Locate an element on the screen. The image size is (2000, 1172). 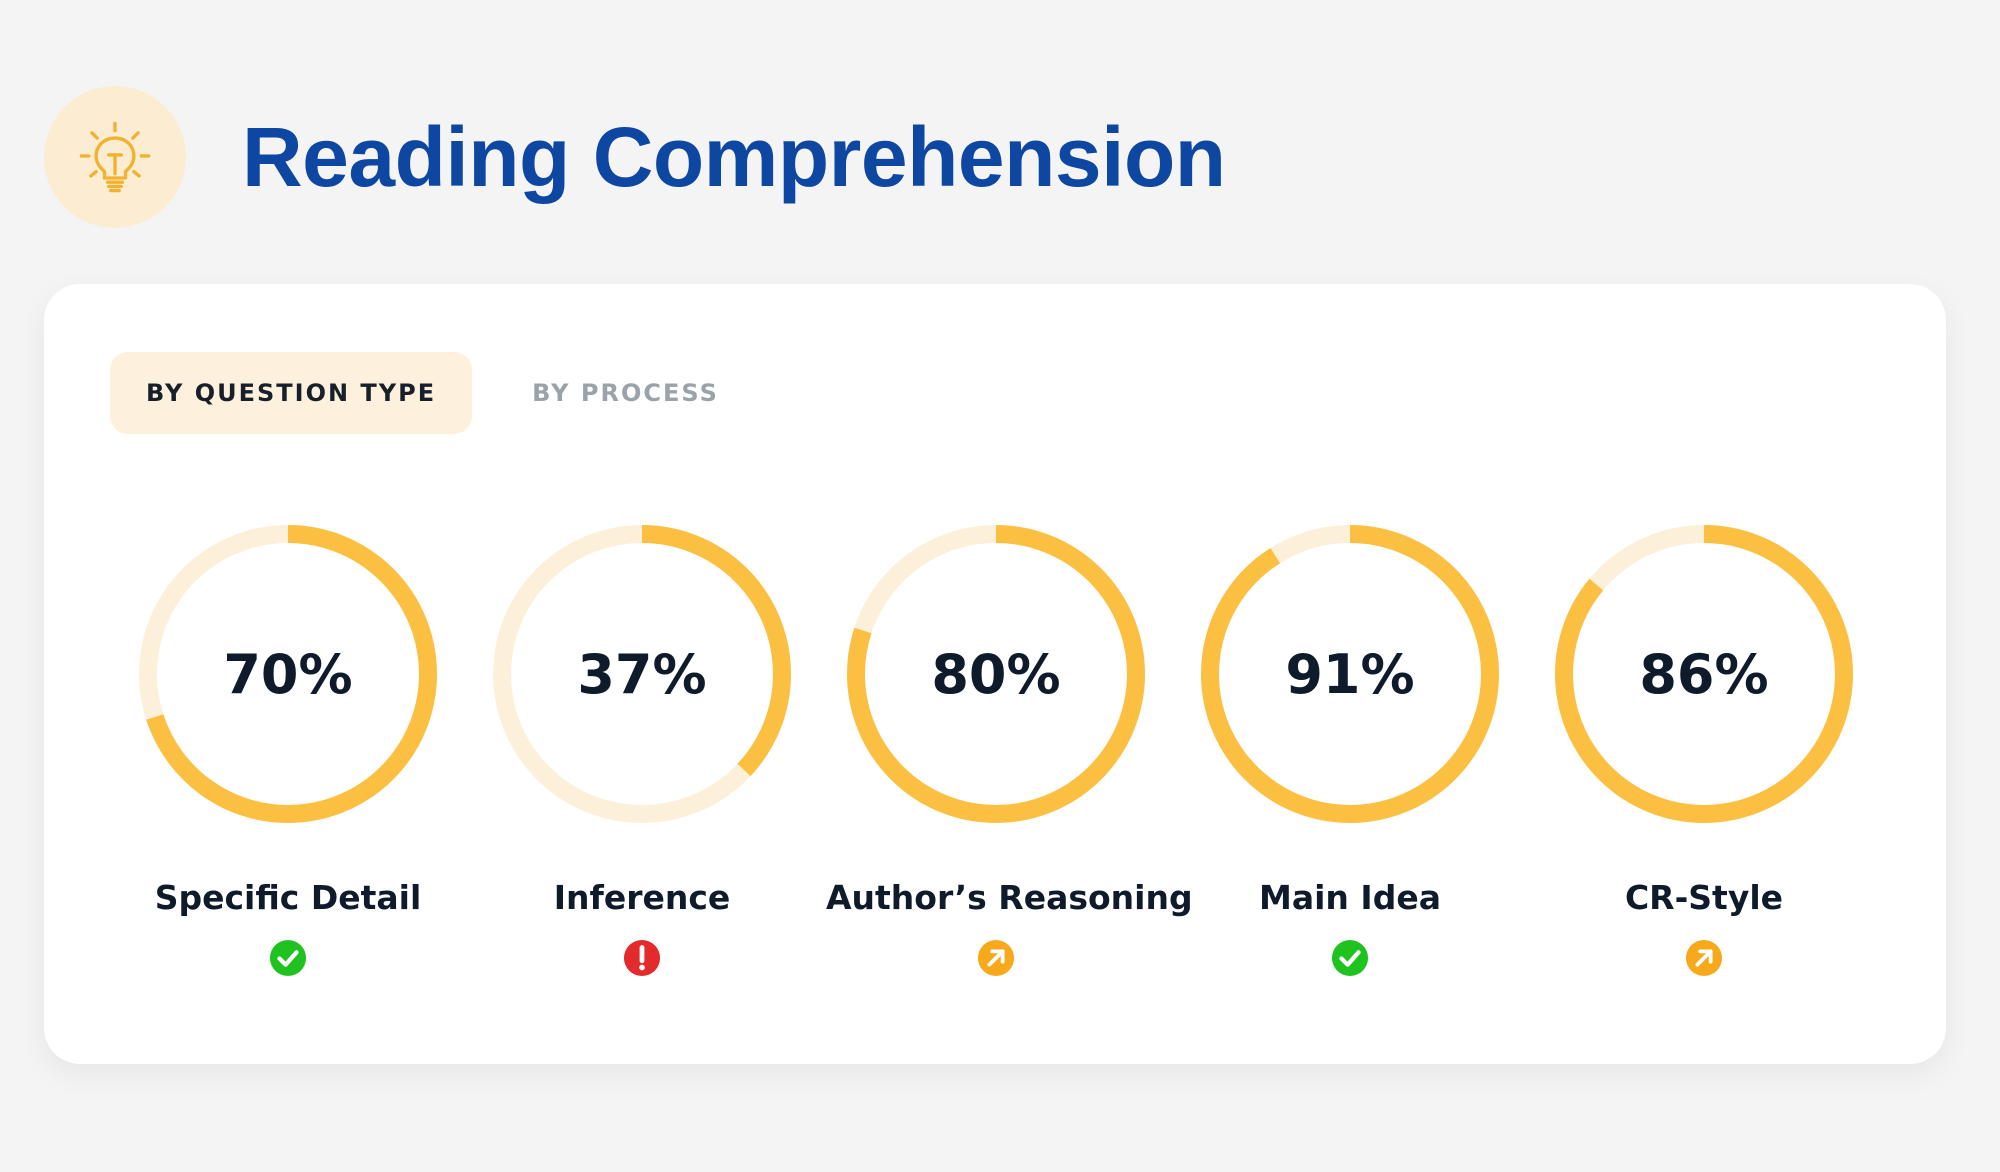
progress-ring: 37% is located at coordinates (642, 674).